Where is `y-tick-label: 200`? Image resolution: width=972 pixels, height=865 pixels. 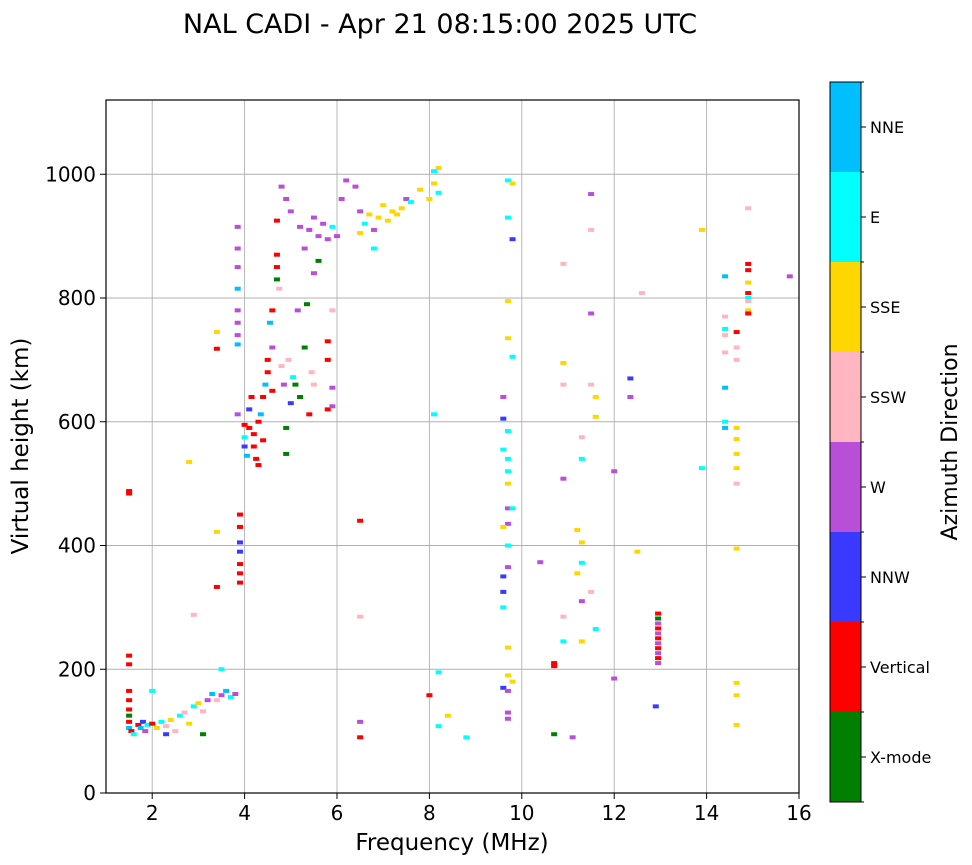 y-tick-label: 200 is located at coordinates (77, 669).